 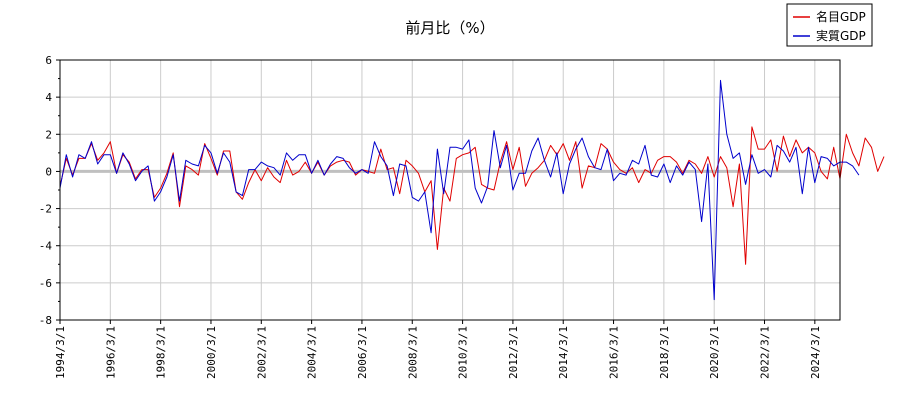 I want to click on x-tick-label: 2008/3/1, so click(x=412, y=352).